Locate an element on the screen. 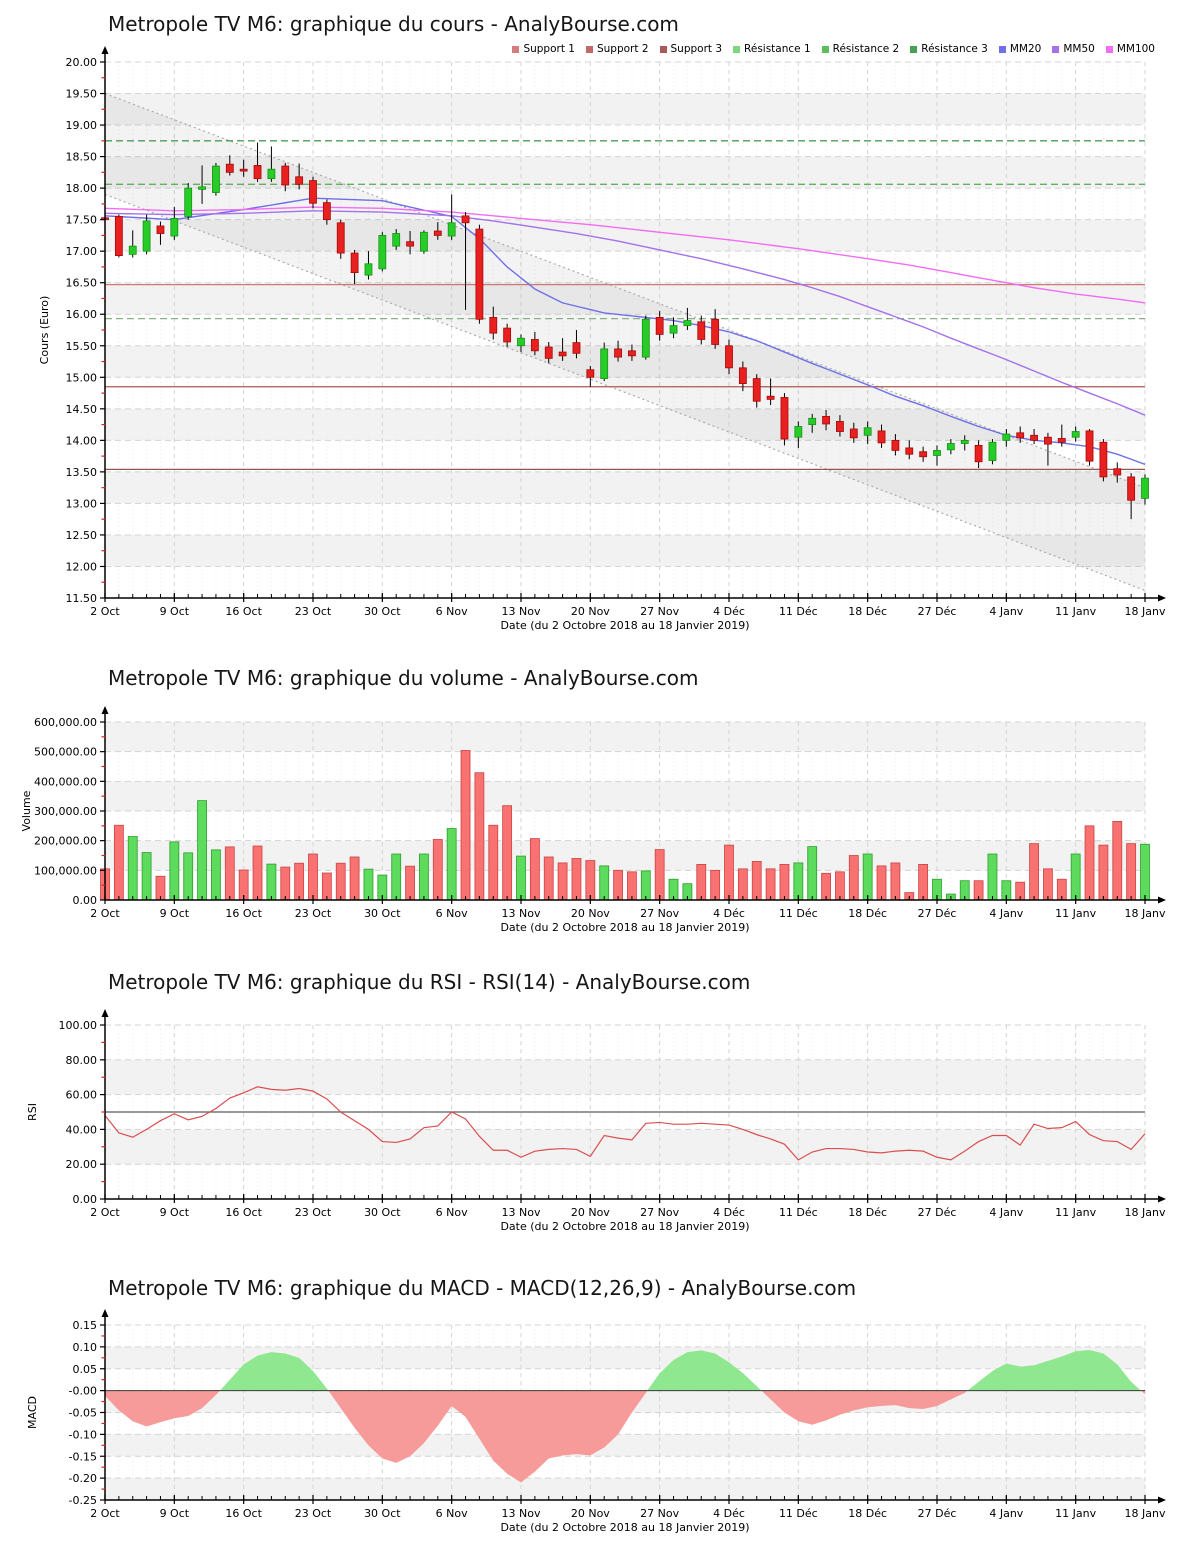 The height and width of the screenshot is (1550, 1200). x-tick-label: 27 Déc is located at coordinates (937, 1212).